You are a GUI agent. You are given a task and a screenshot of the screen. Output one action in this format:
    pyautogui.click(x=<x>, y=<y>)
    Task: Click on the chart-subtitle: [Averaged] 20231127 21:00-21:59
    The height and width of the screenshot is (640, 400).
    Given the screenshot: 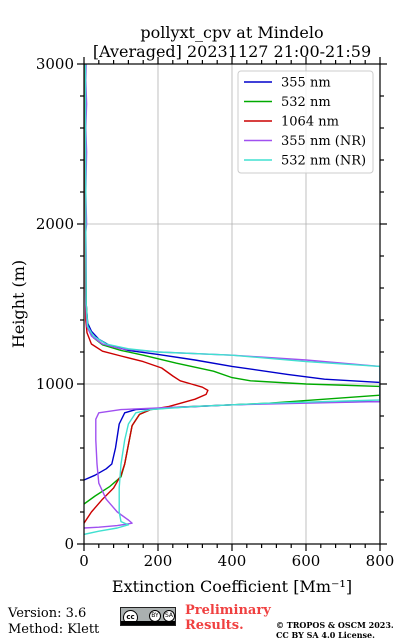 What is the action you would take?
    pyautogui.click(x=232, y=51)
    